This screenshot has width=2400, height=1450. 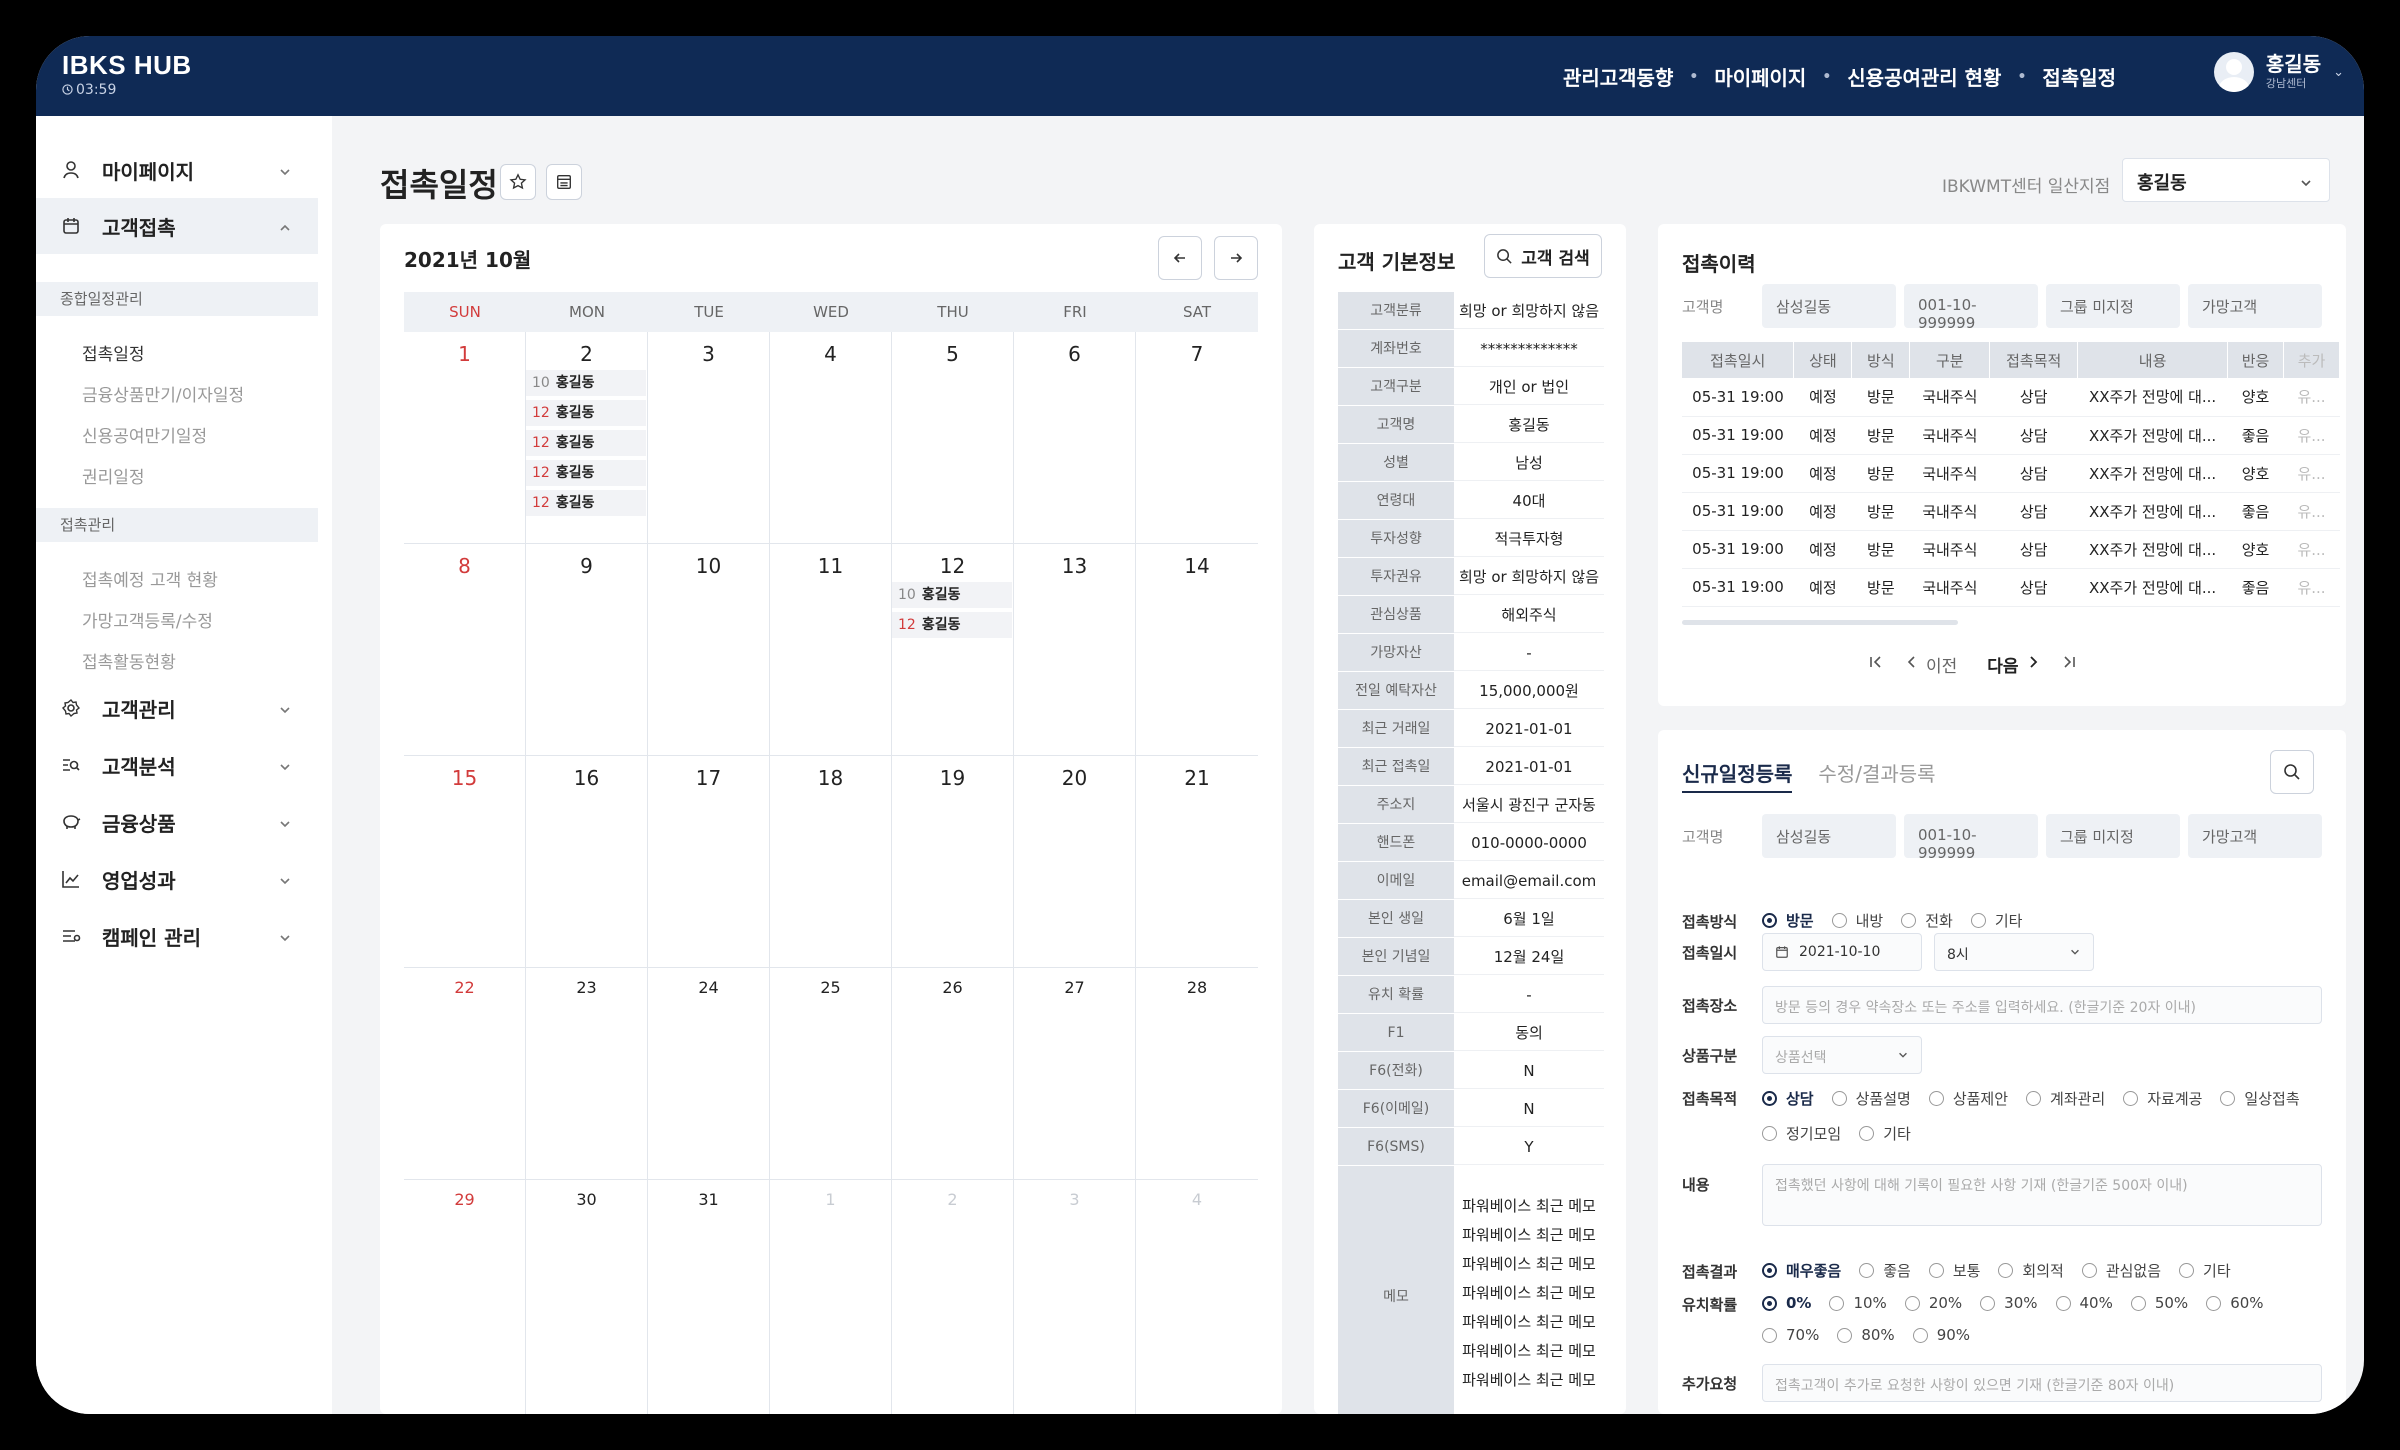 I want to click on sidebar-sub-contact-schedule: 접촉일정, so click(x=113, y=355).